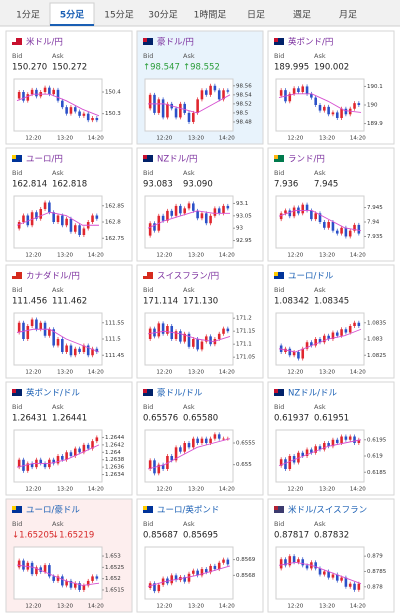 This screenshot has width=400, height=615. I want to click on pair-name: ユーロ/英ポンド, so click(188, 510).